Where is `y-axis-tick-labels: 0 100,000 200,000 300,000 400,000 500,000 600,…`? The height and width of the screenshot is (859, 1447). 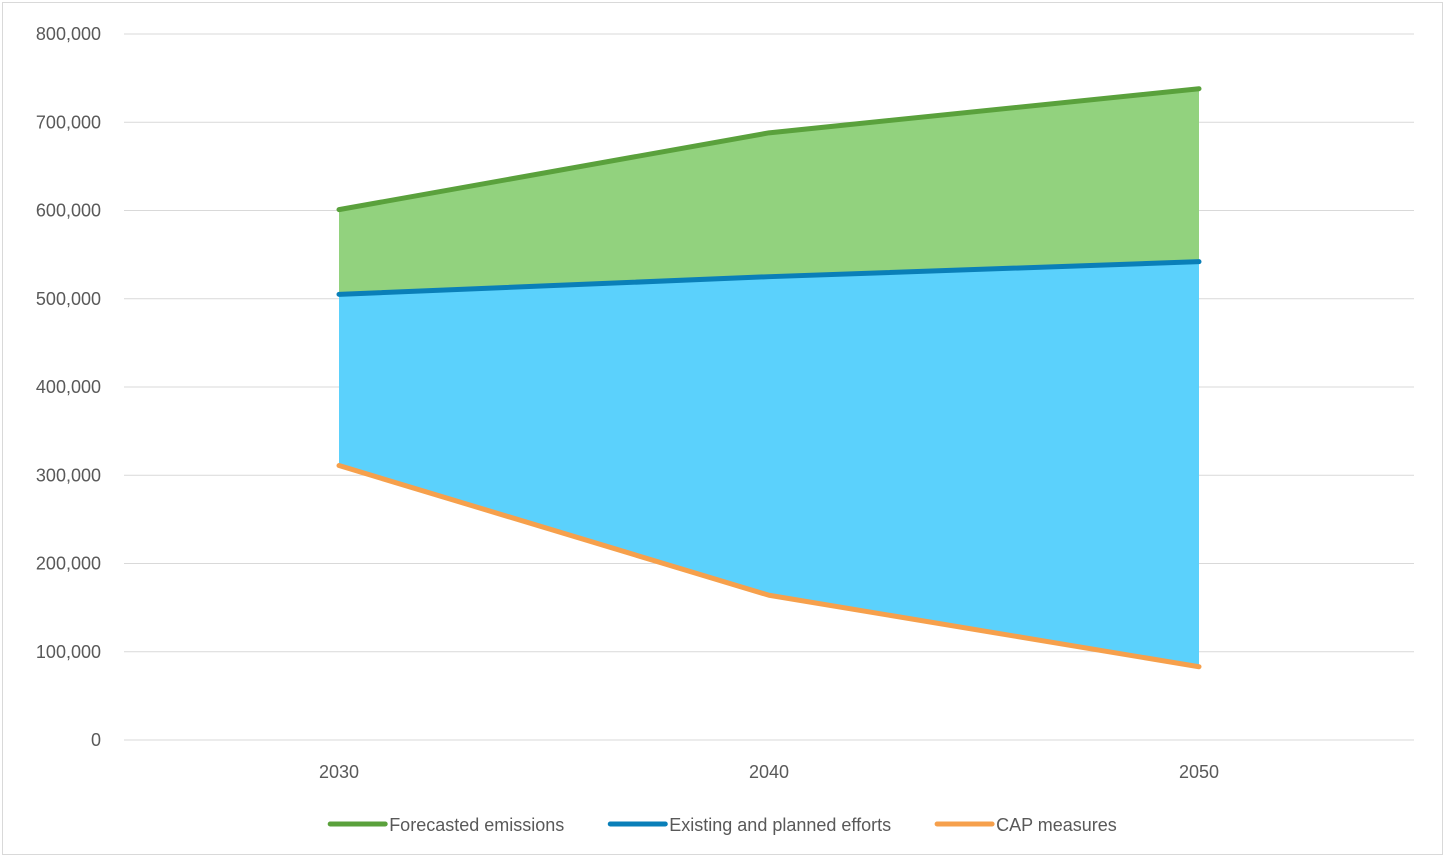 y-axis-tick-labels: 0 100,000 200,000 300,000 400,000 500,000 600,… is located at coordinates (68, 387).